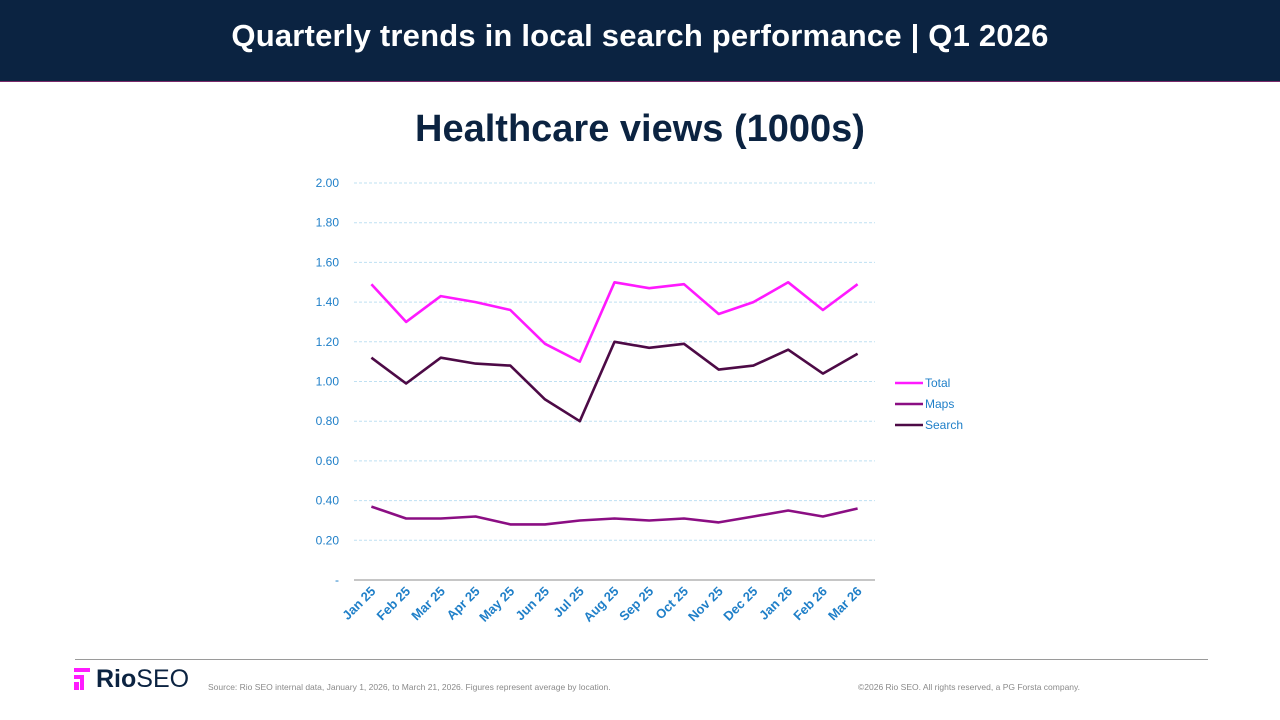 This screenshot has height=720, width=1280. I want to click on footer-divider, so click(641, 659).